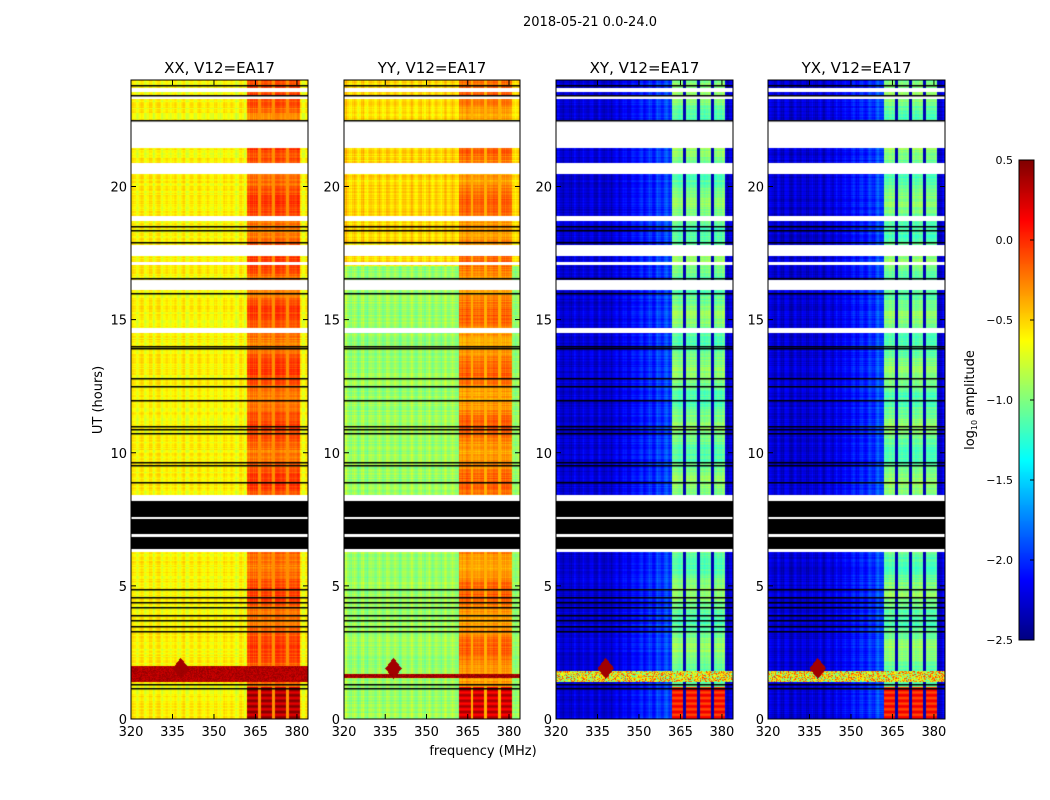 The image size is (1050, 800). What do you see at coordinates (999, 640) in the screenshot?
I see `colorbar-tick-label: −2.5` at bounding box center [999, 640].